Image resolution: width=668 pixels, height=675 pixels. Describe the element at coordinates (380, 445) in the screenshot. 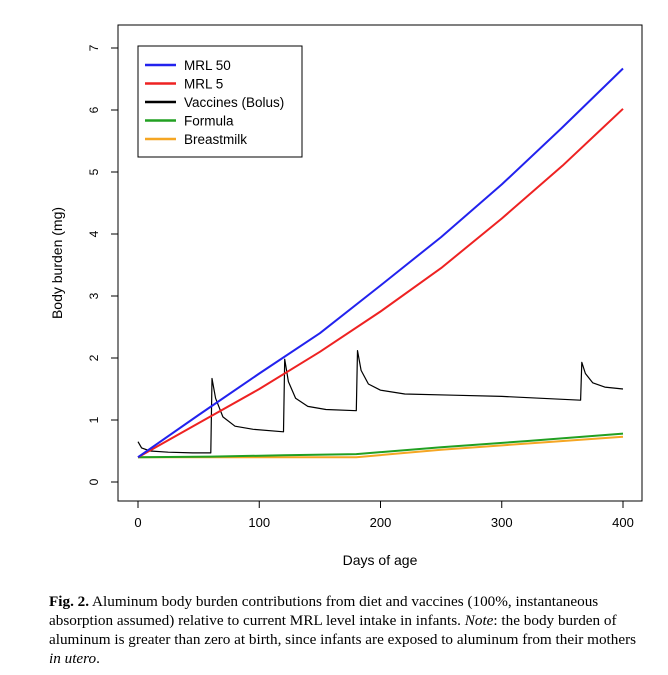

I see `series-line-formula` at that location.